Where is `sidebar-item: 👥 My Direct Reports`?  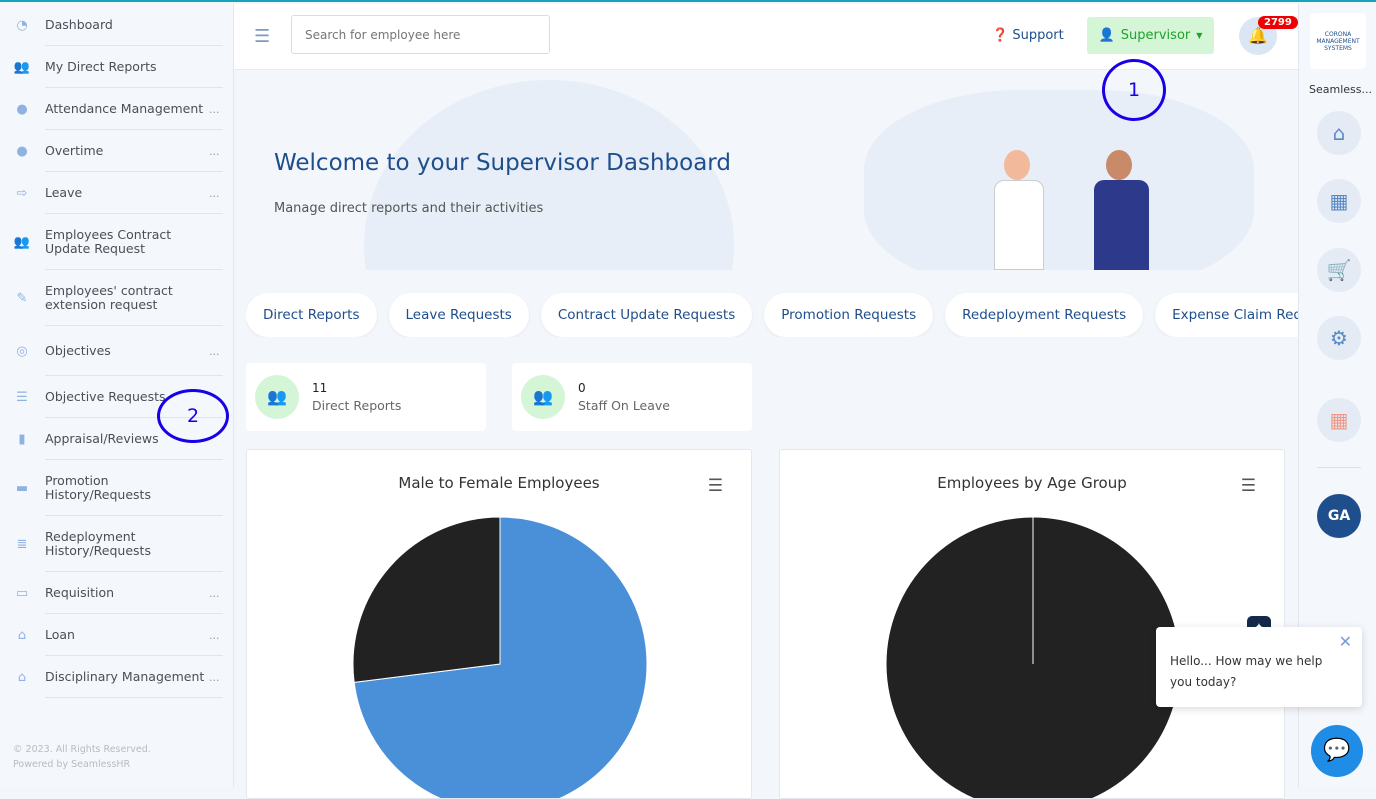
sidebar-item: 👥 My Direct Reports is located at coordinates (116, 67).